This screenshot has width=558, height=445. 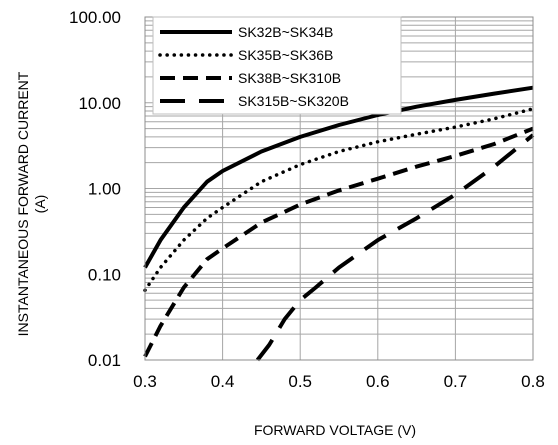 I want to click on legend-label-1: SK32B~SK34B, so click(x=285, y=32).